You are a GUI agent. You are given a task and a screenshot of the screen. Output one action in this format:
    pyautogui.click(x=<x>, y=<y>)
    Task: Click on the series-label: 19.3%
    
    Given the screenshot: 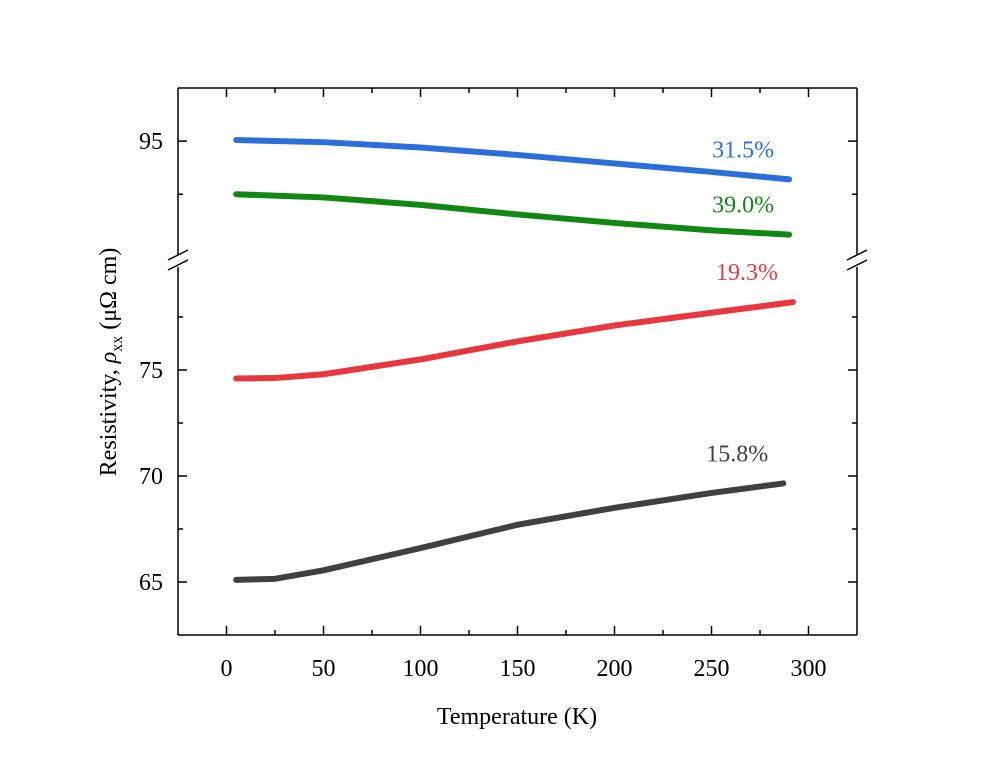 What is the action you would take?
    pyautogui.click(x=747, y=273)
    